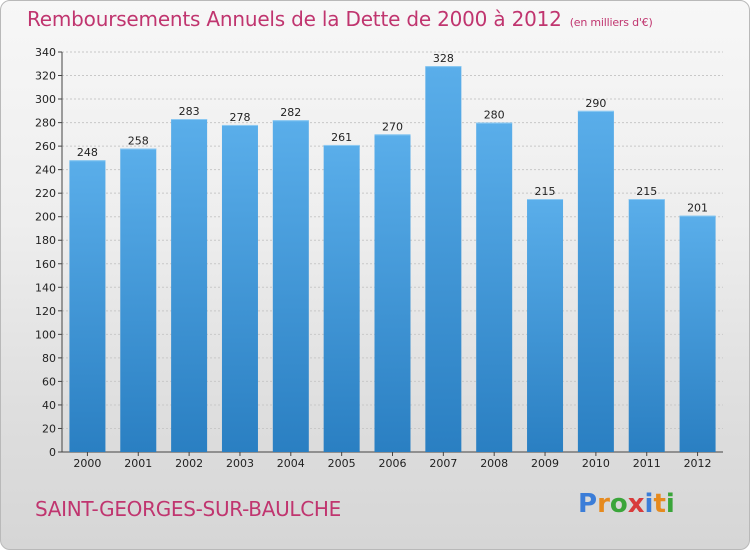 The image size is (750, 550). What do you see at coordinates (646, 325) in the screenshot?
I see `bar-2011` at bounding box center [646, 325].